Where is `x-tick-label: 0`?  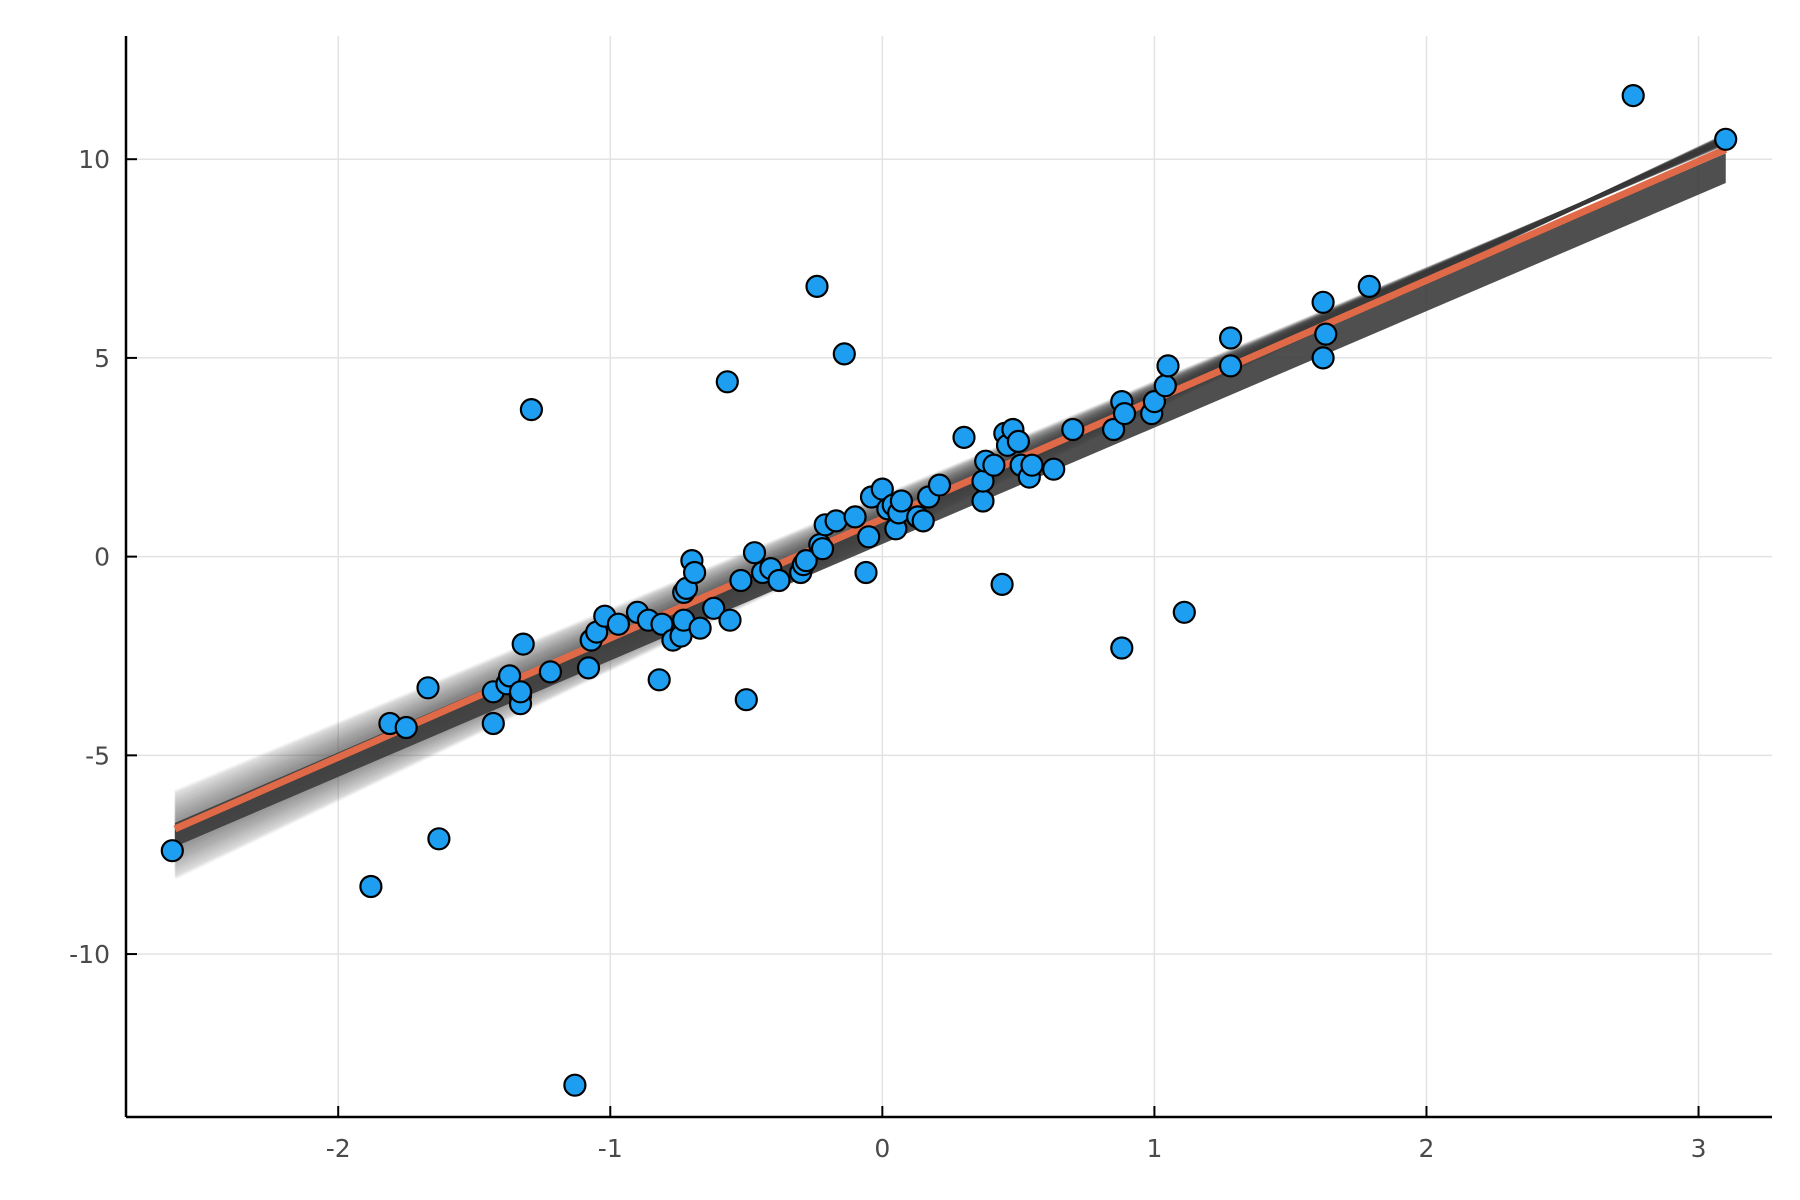 x-tick-label: 0 is located at coordinates (882, 1148).